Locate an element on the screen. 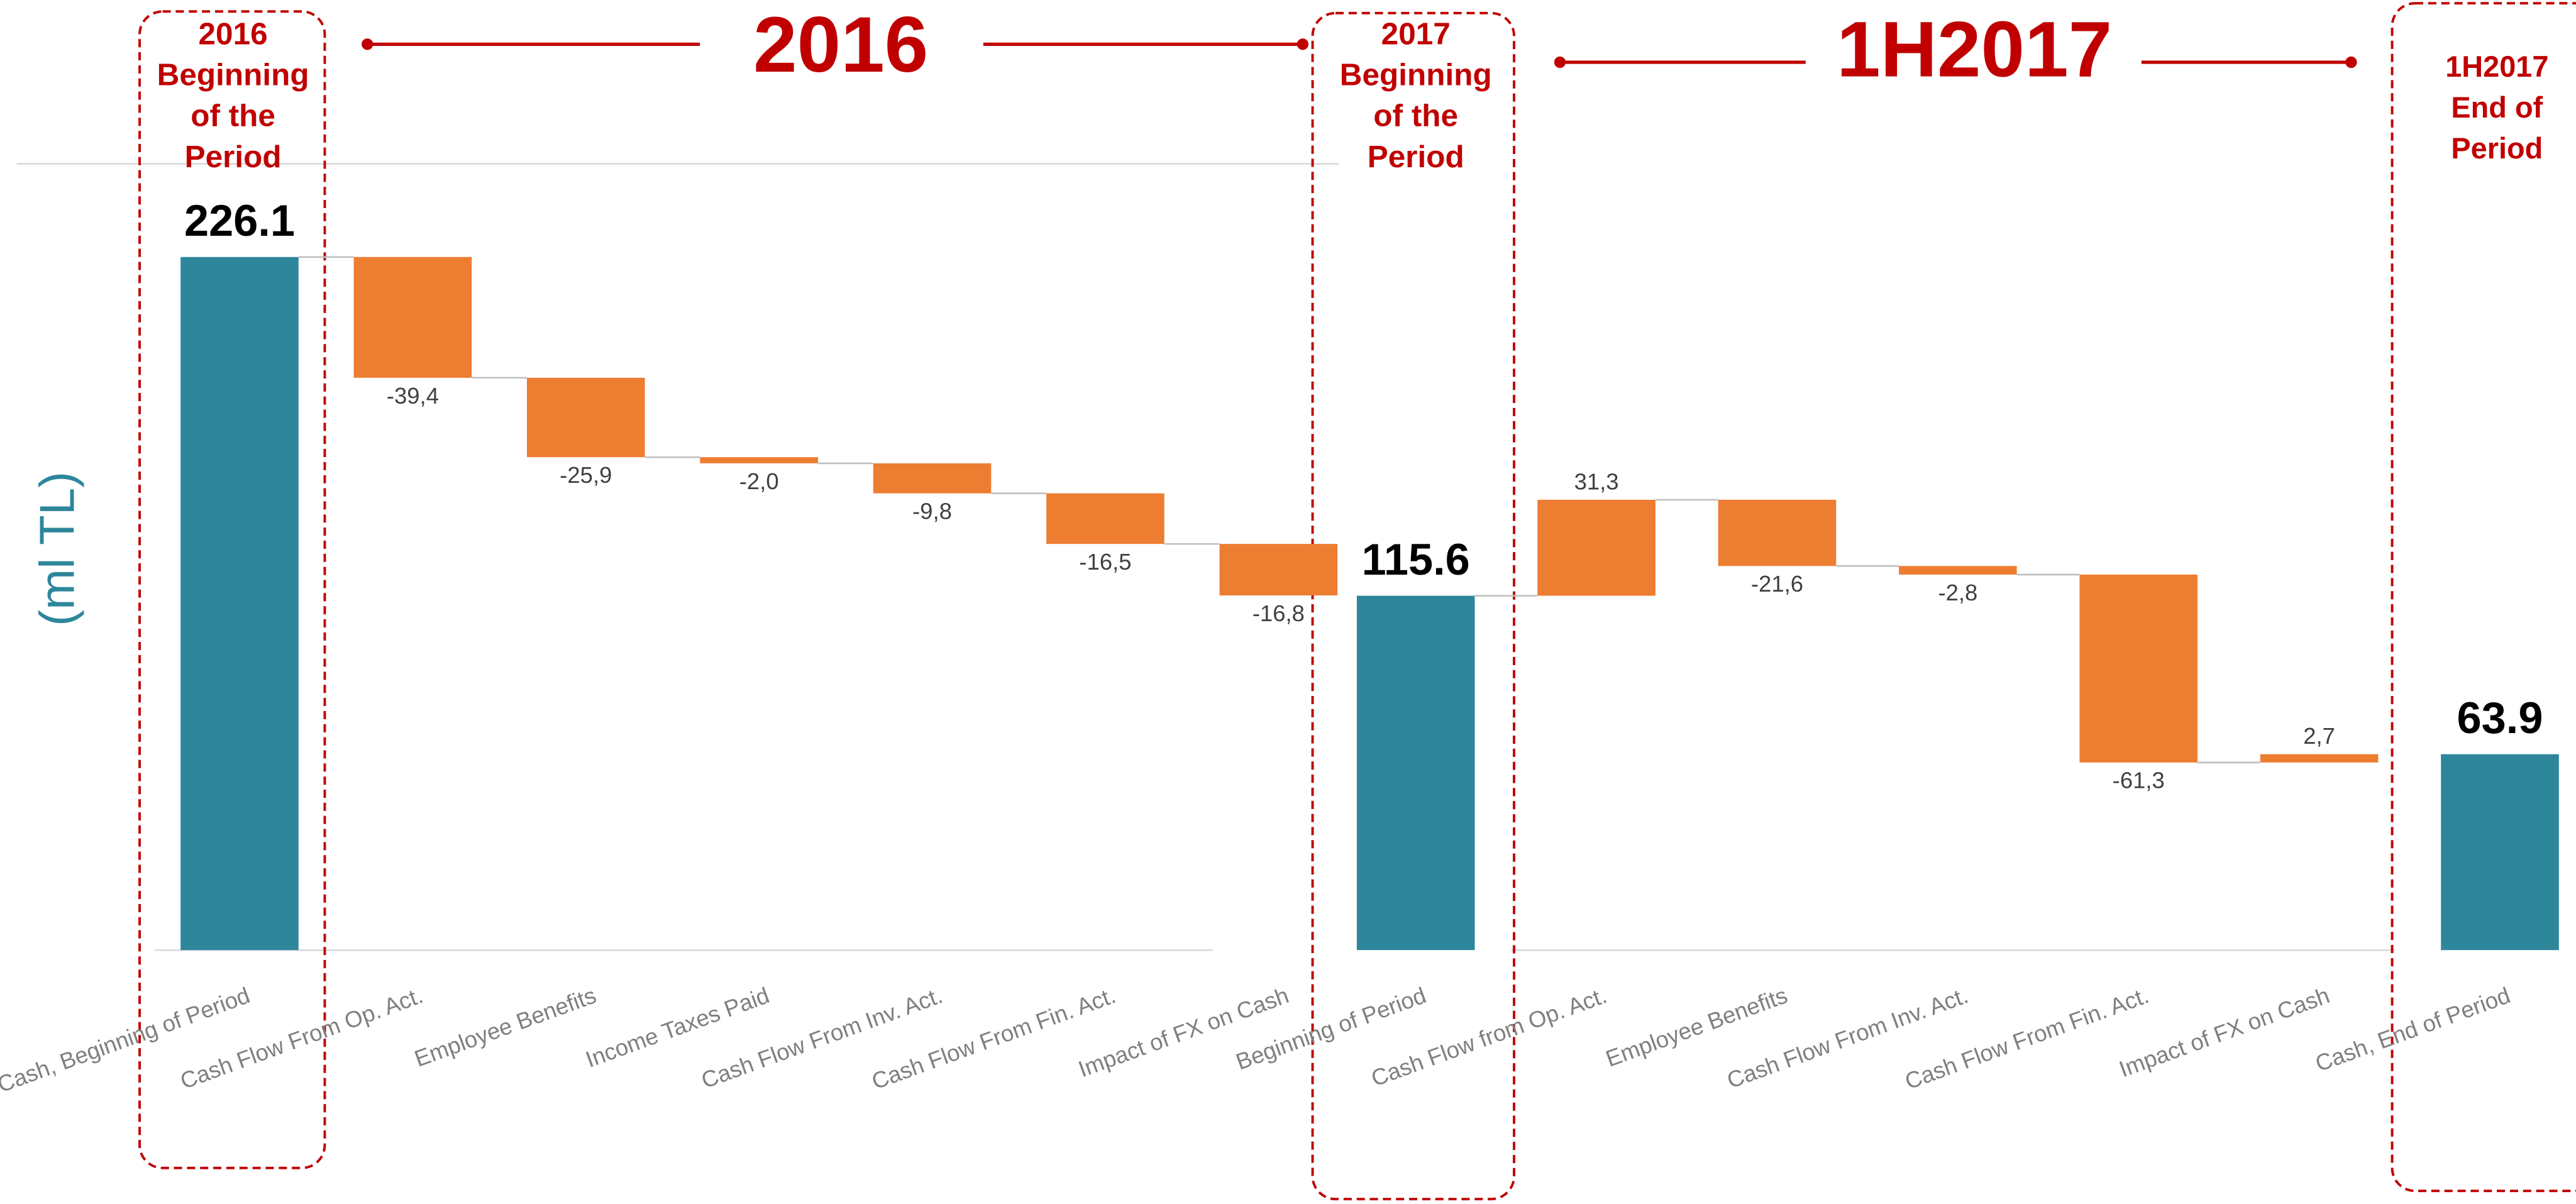 This screenshot has height=1204, width=2576. total-label: 115.6 is located at coordinates (1416, 559).